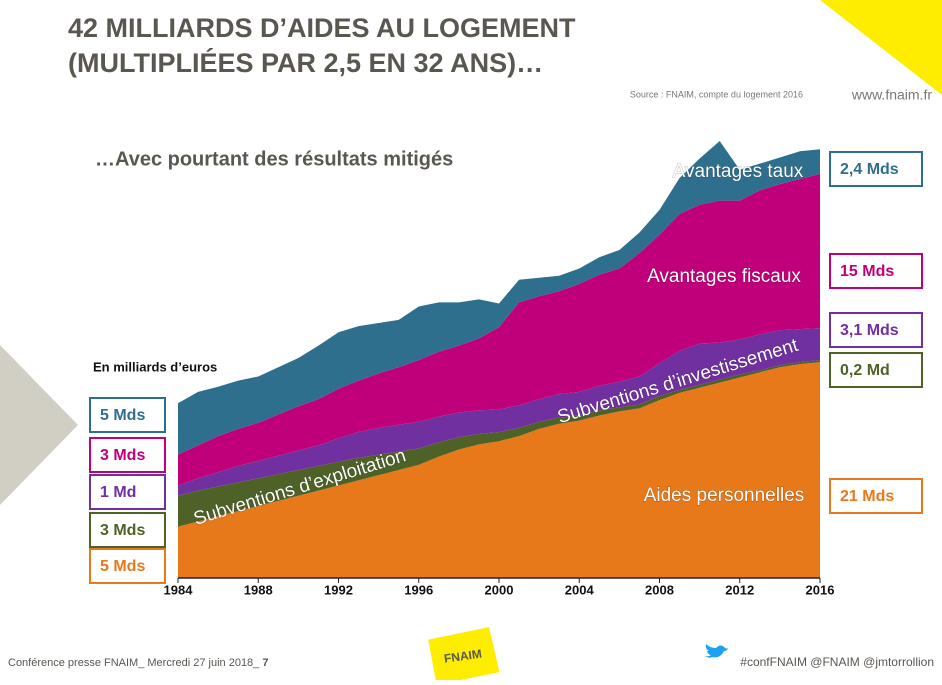  Describe the element at coordinates (118, 492) in the screenshot. I see `value-label: 1 Md` at that location.